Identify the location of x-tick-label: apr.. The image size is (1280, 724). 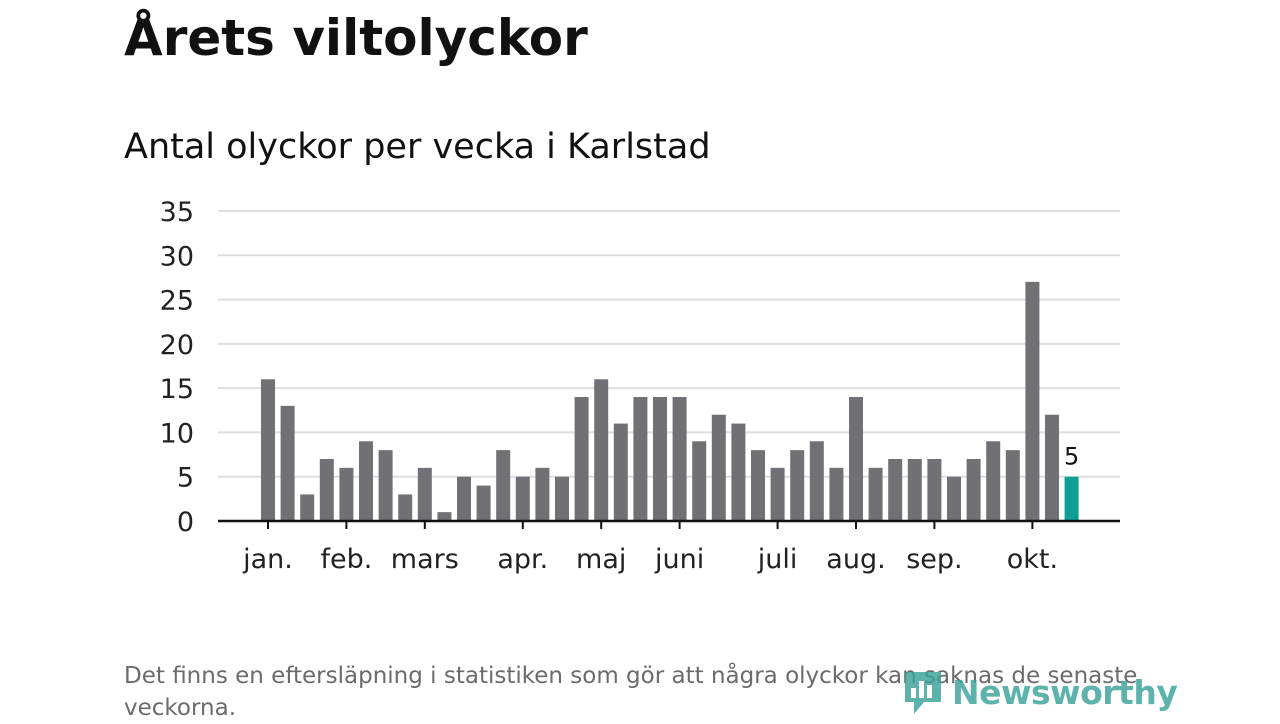
(522, 559).